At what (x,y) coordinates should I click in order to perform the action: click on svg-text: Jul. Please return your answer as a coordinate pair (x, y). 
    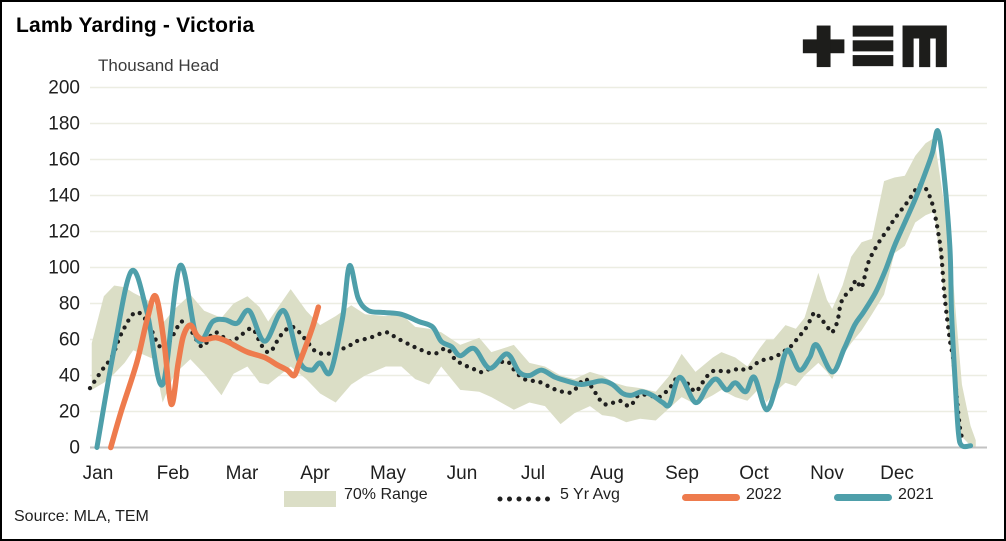
    Looking at the image, I should click on (533, 473).